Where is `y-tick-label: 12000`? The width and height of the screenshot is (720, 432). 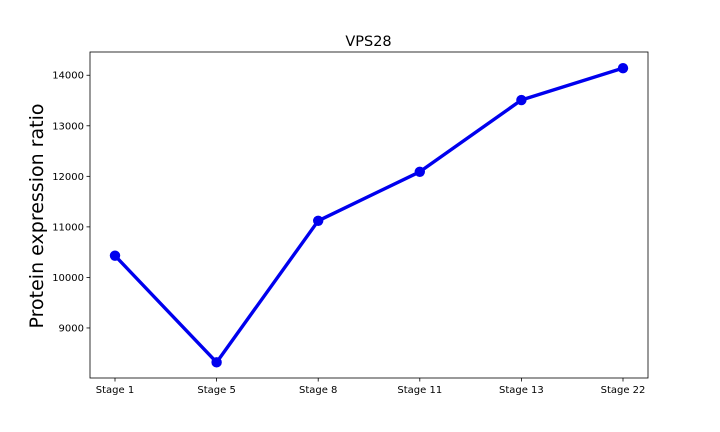 y-tick-label: 12000 is located at coordinates (68, 177).